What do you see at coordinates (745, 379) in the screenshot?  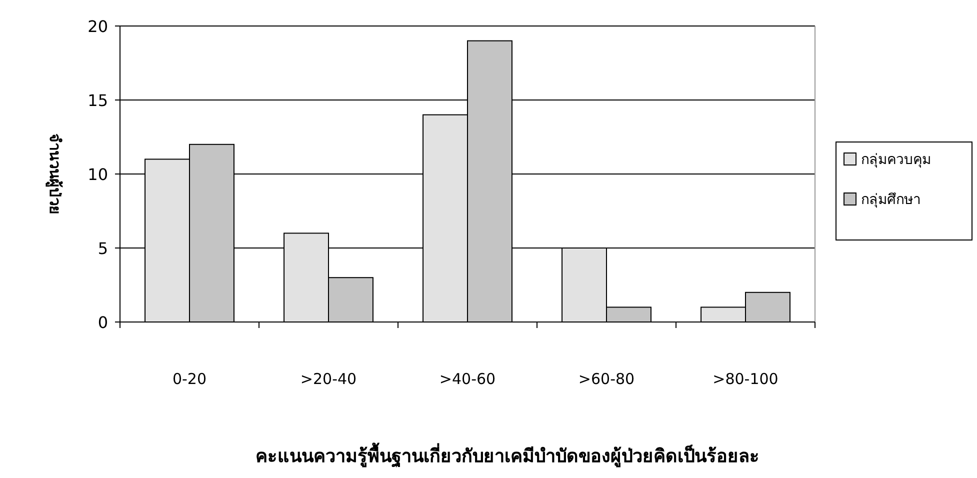 I see `x-tick-label: >80-100` at bounding box center [745, 379].